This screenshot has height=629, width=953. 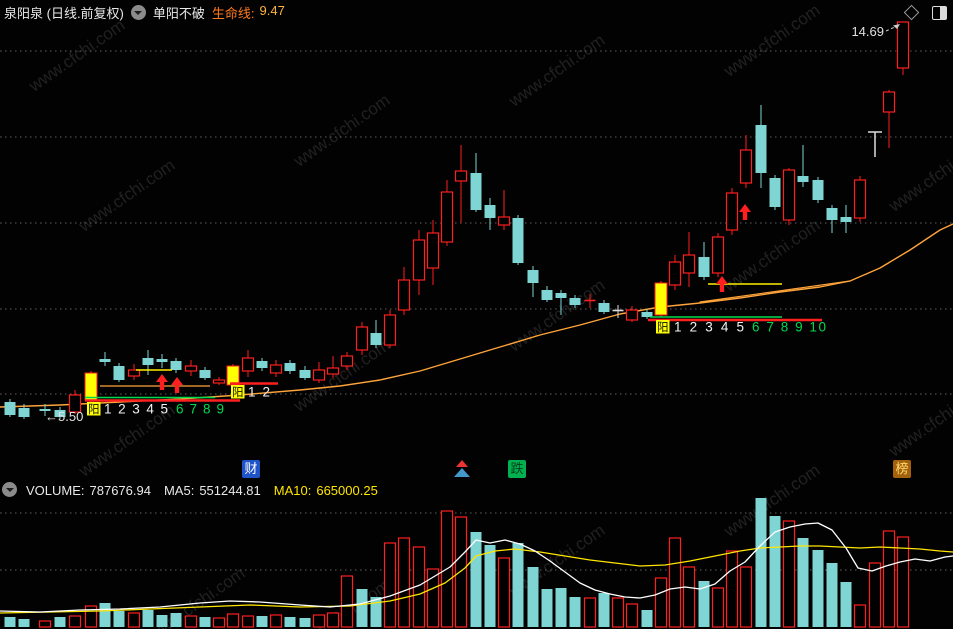 What do you see at coordinates (902, 469) in the screenshot?
I see `badge-bang: 榜` at bounding box center [902, 469].